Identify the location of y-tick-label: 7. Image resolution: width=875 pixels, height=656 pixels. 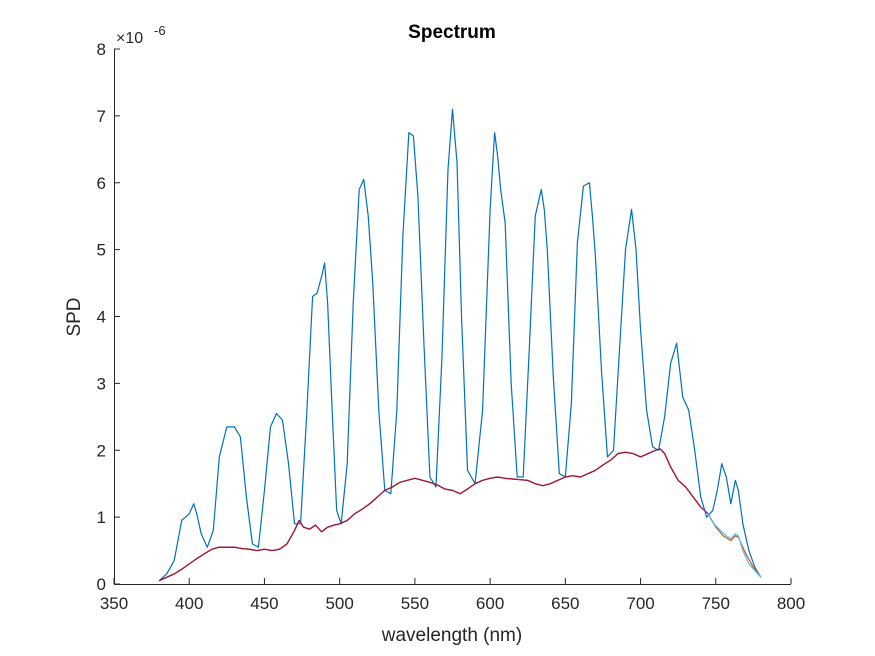
(101, 116).